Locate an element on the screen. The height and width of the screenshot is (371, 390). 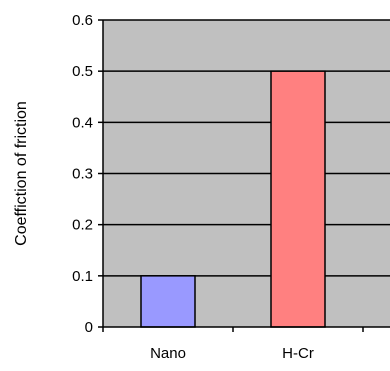
y-ticks: 0 0.1 0.2 0.3 0.4 0.5 0.6 is located at coordinates (87, 174).